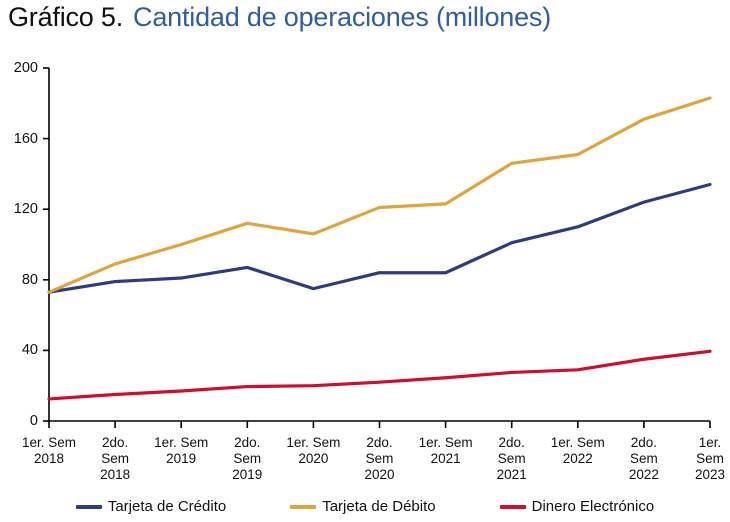  I want to click on x-axis-label: 2do. Sem 2022, so click(643, 458).